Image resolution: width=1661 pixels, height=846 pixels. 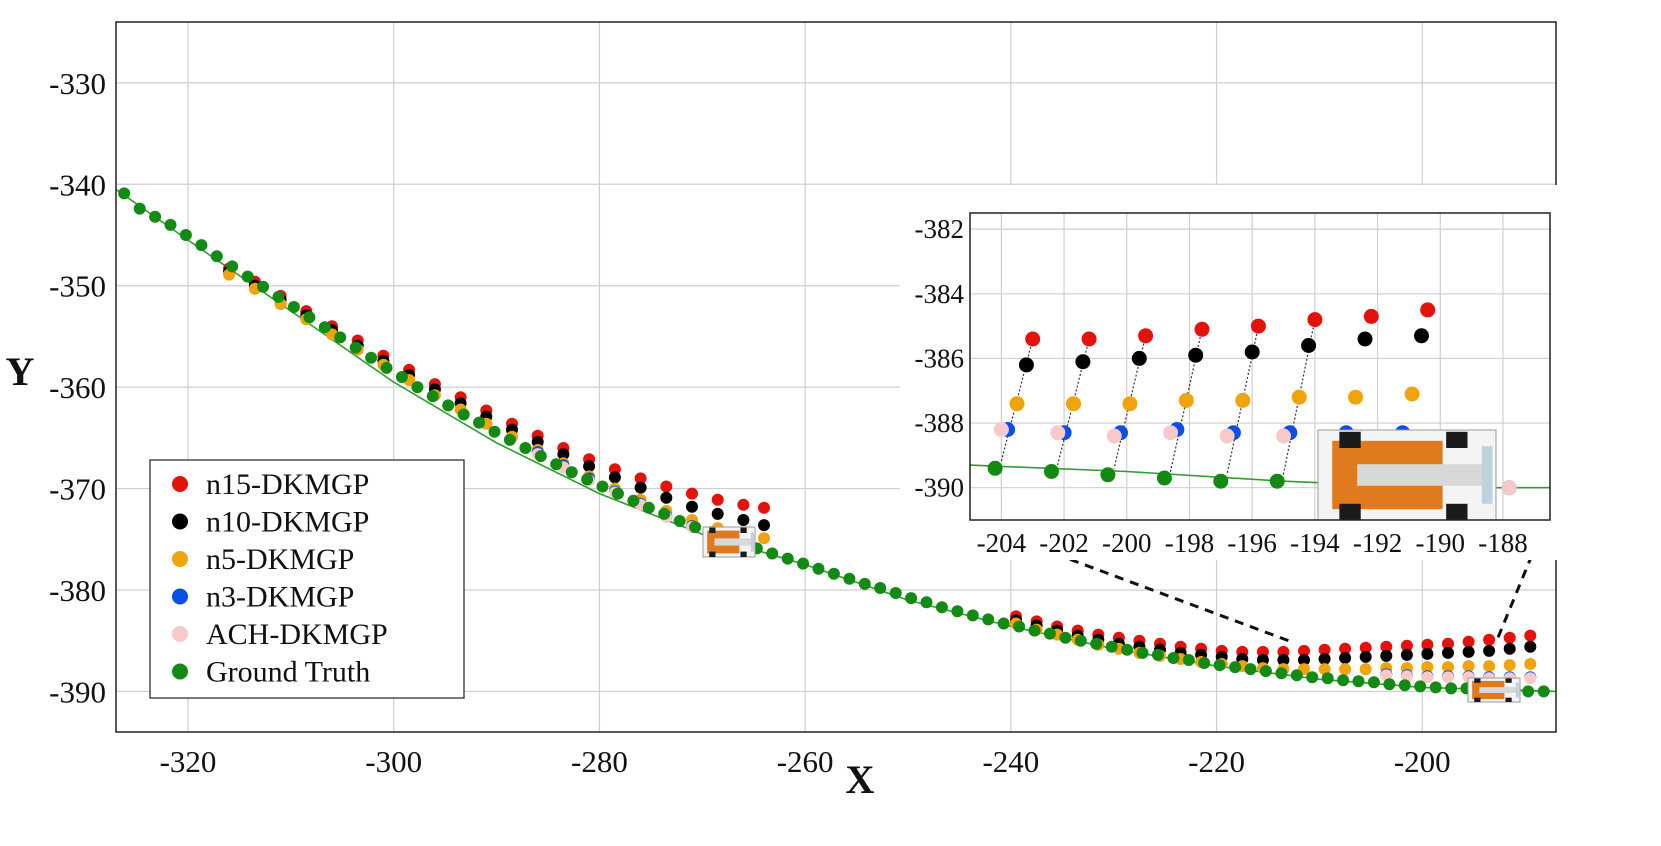 What do you see at coordinates (940, 294) in the screenshot?
I see `inset-y-tick-label: -384` at bounding box center [940, 294].